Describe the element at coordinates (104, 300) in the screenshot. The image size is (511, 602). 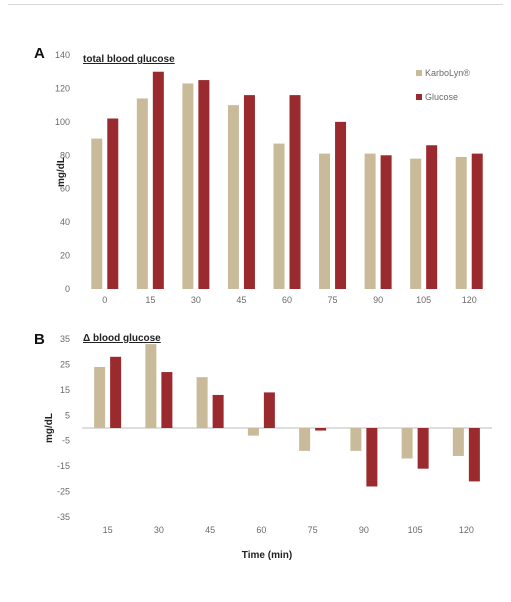
I see `x-tick-label: 0` at that location.